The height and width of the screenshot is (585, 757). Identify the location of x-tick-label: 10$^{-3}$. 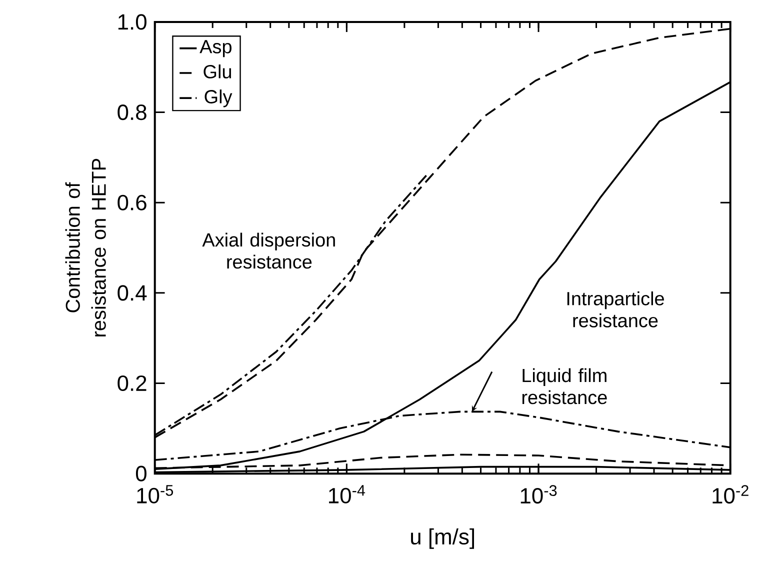
(538, 494).